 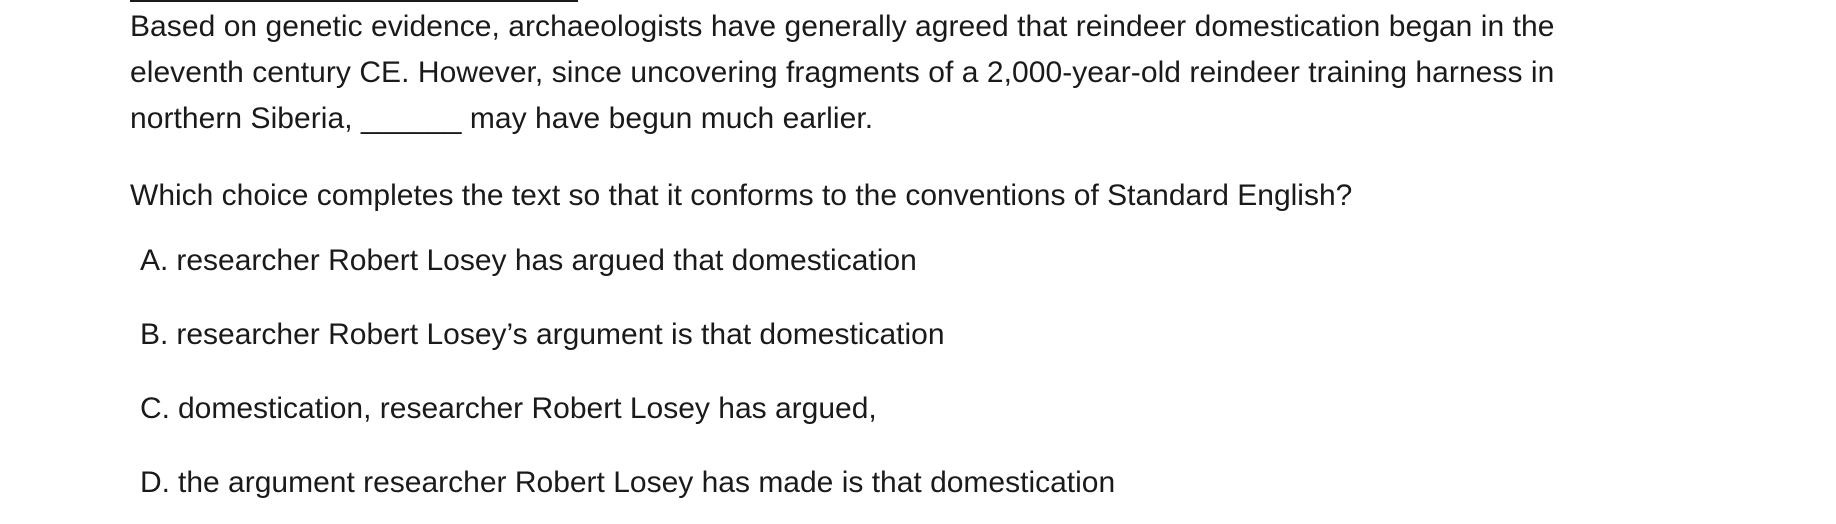 What do you see at coordinates (154, 260) in the screenshot?
I see `choice-letter: A.` at bounding box center [154, 260].